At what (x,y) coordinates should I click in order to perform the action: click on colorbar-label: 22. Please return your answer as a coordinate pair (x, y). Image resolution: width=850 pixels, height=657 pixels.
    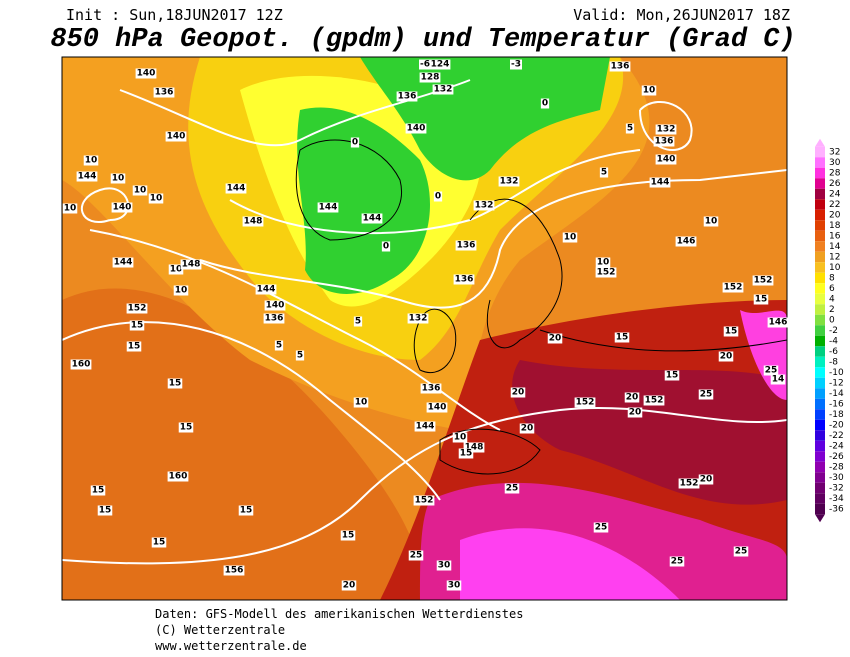
    Looking at the image, I should click on (834, 205).